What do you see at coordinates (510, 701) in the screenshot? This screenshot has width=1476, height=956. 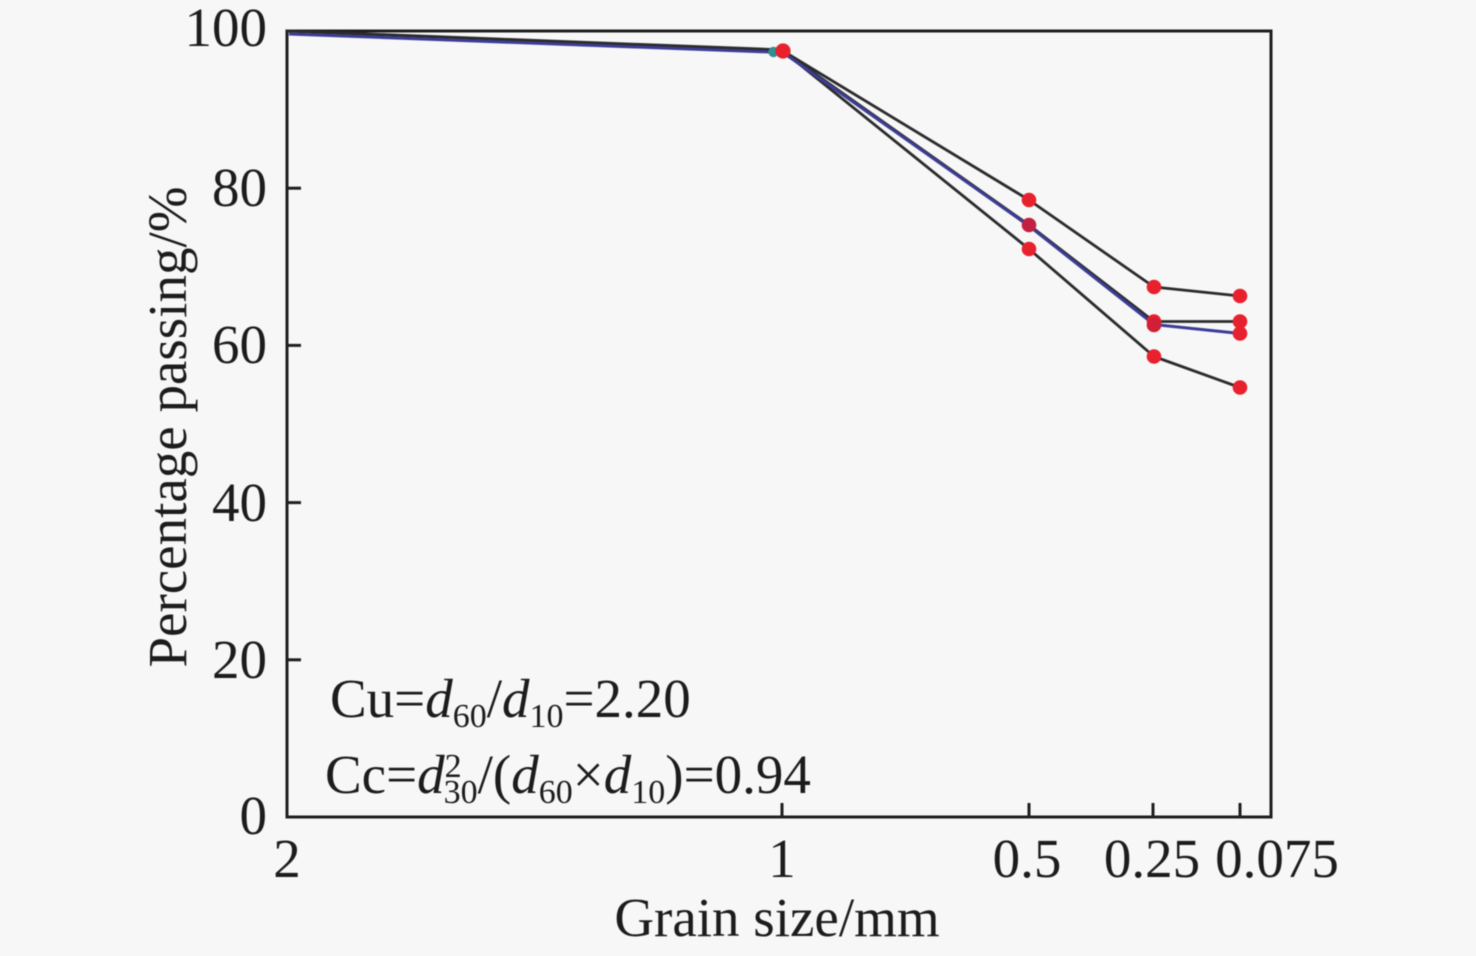 I see `svg-text: Cu=d60/d10=2.20` at bounding box center [510, 701].